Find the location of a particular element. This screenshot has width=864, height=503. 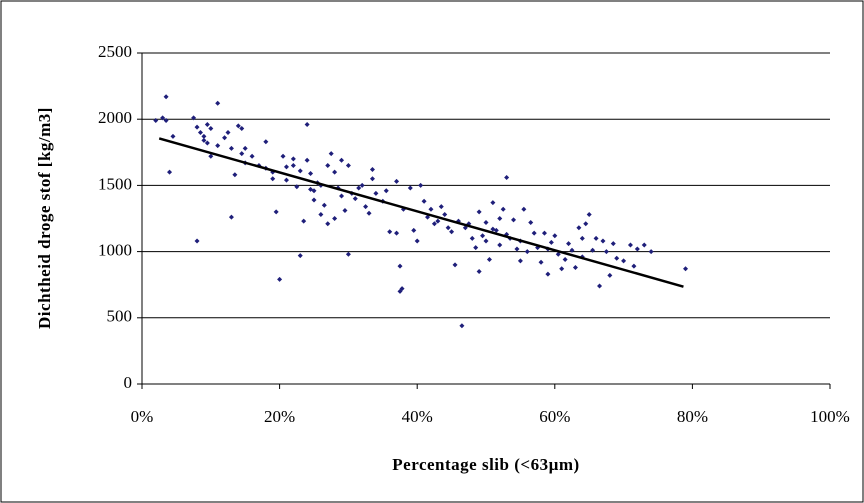

x-tick-label: 20% is located at coordinates (279, 416).